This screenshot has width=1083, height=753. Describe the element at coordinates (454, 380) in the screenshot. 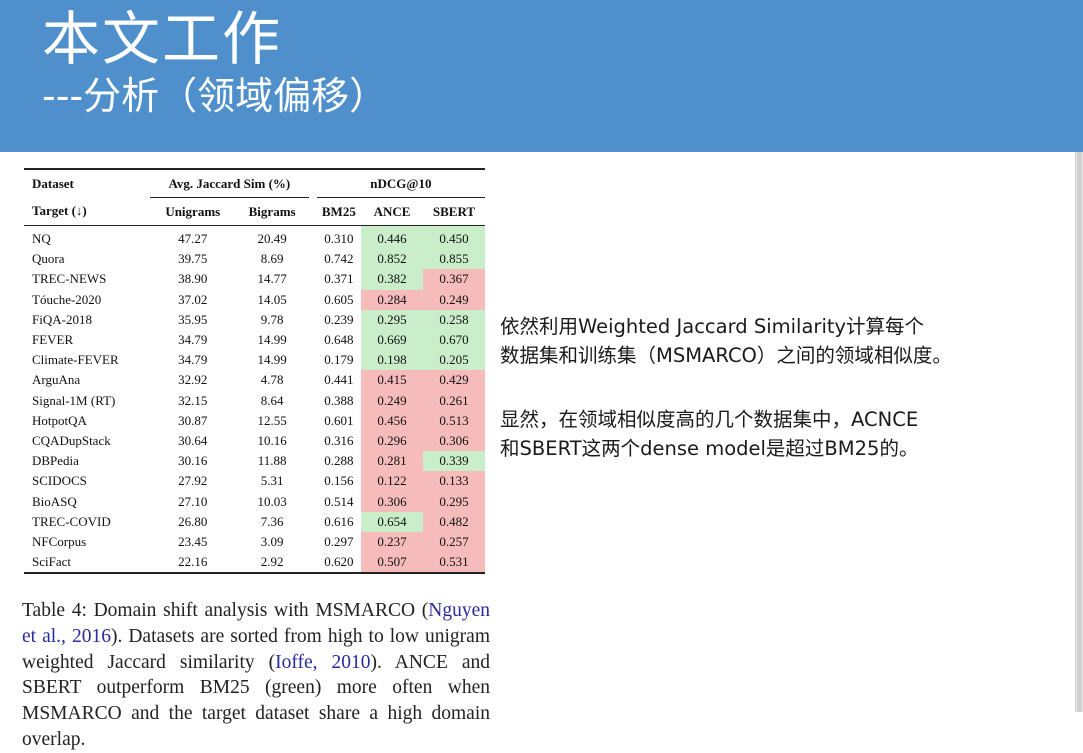

I see `sbert-value: 0.429` at that location.